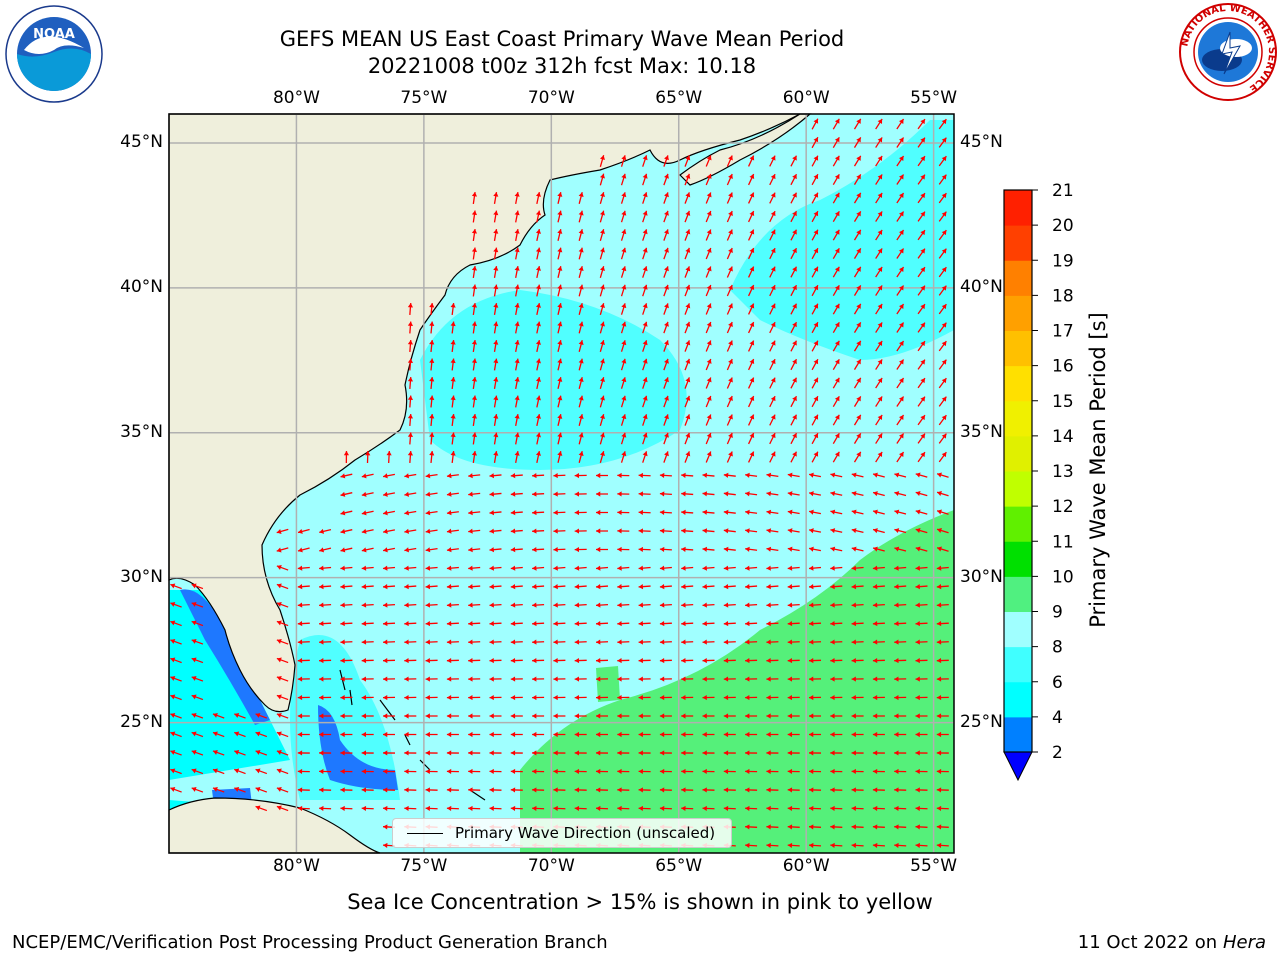 The width and height of the screenshot is (1280, 960). Describe the element at coordinates (358, 747) in the screenshot. I see `period-region-2-4s-bahamas` at that location.